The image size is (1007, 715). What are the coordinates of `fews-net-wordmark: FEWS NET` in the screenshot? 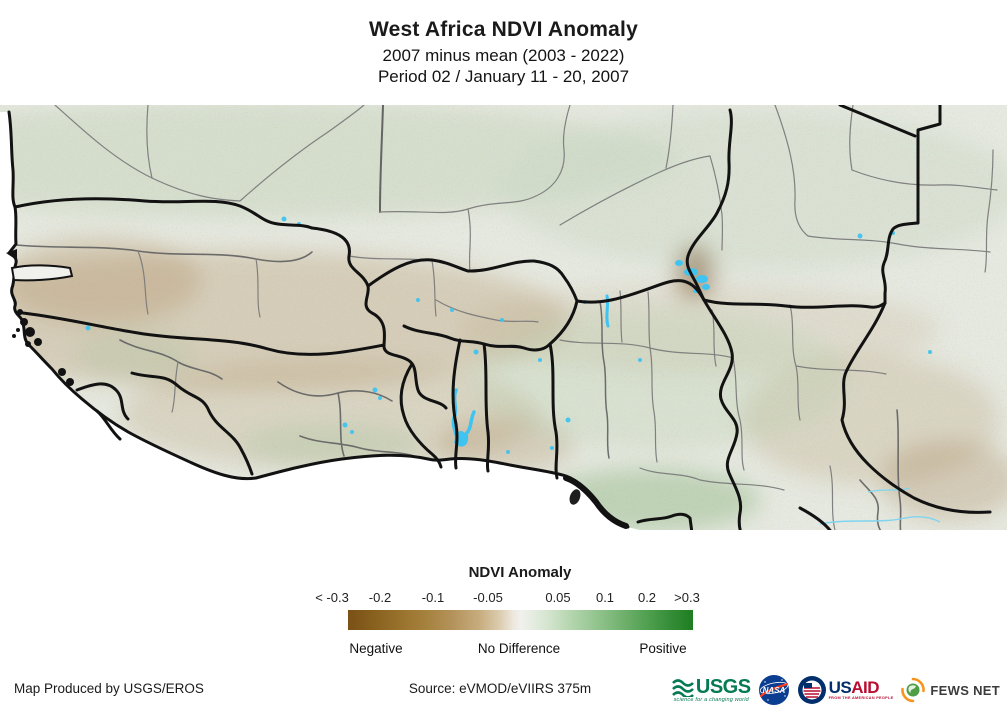 It's located at (965, 690).